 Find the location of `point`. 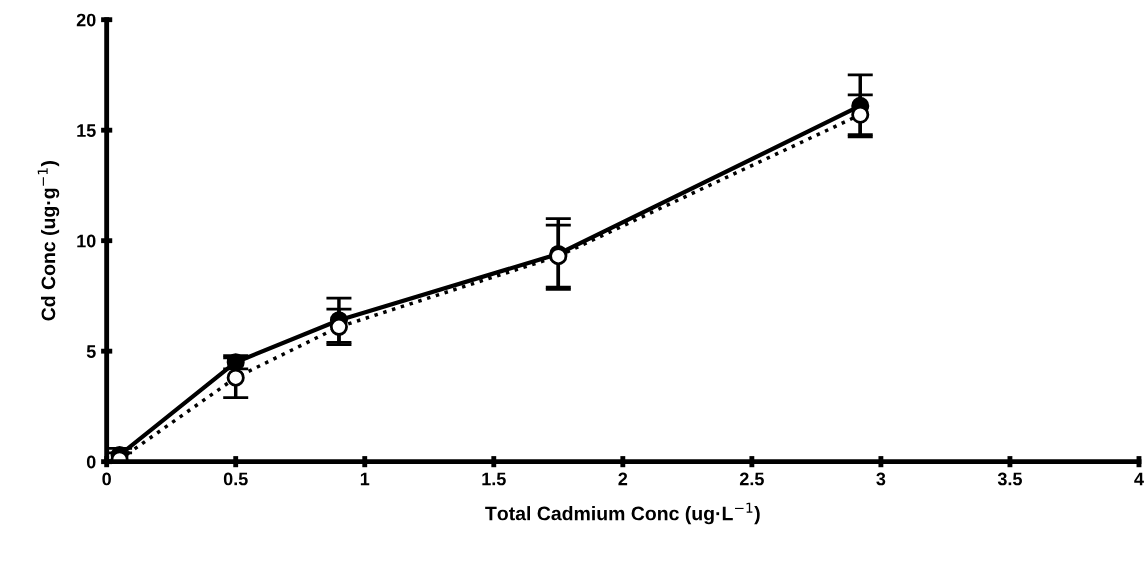

point is located at coordinates (235, 377).